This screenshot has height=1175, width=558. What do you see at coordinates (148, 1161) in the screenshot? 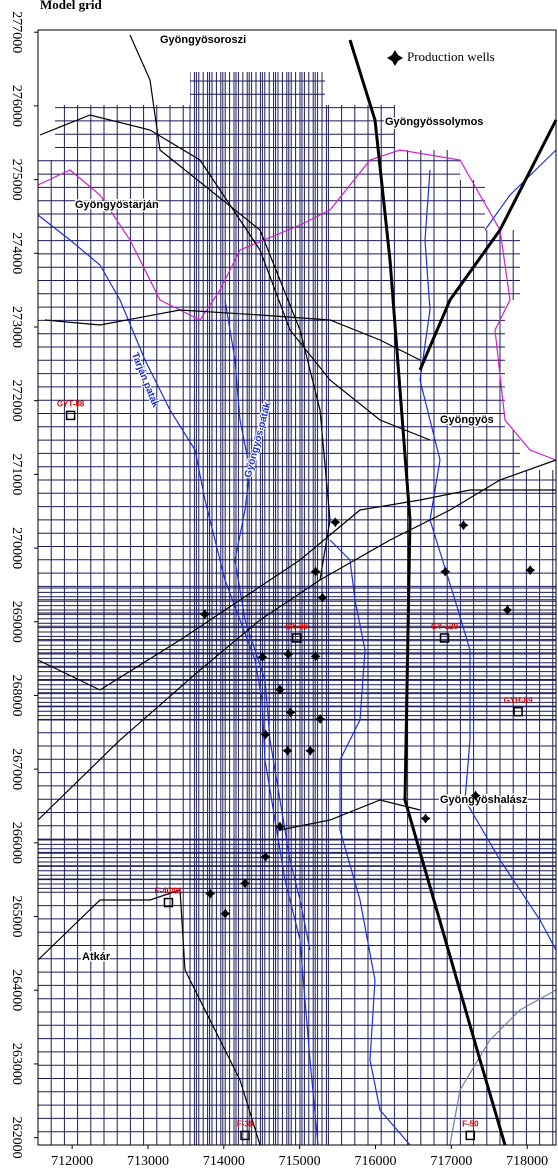
I see `x-tick-label: 713000` at bounding box center [148, 1161].